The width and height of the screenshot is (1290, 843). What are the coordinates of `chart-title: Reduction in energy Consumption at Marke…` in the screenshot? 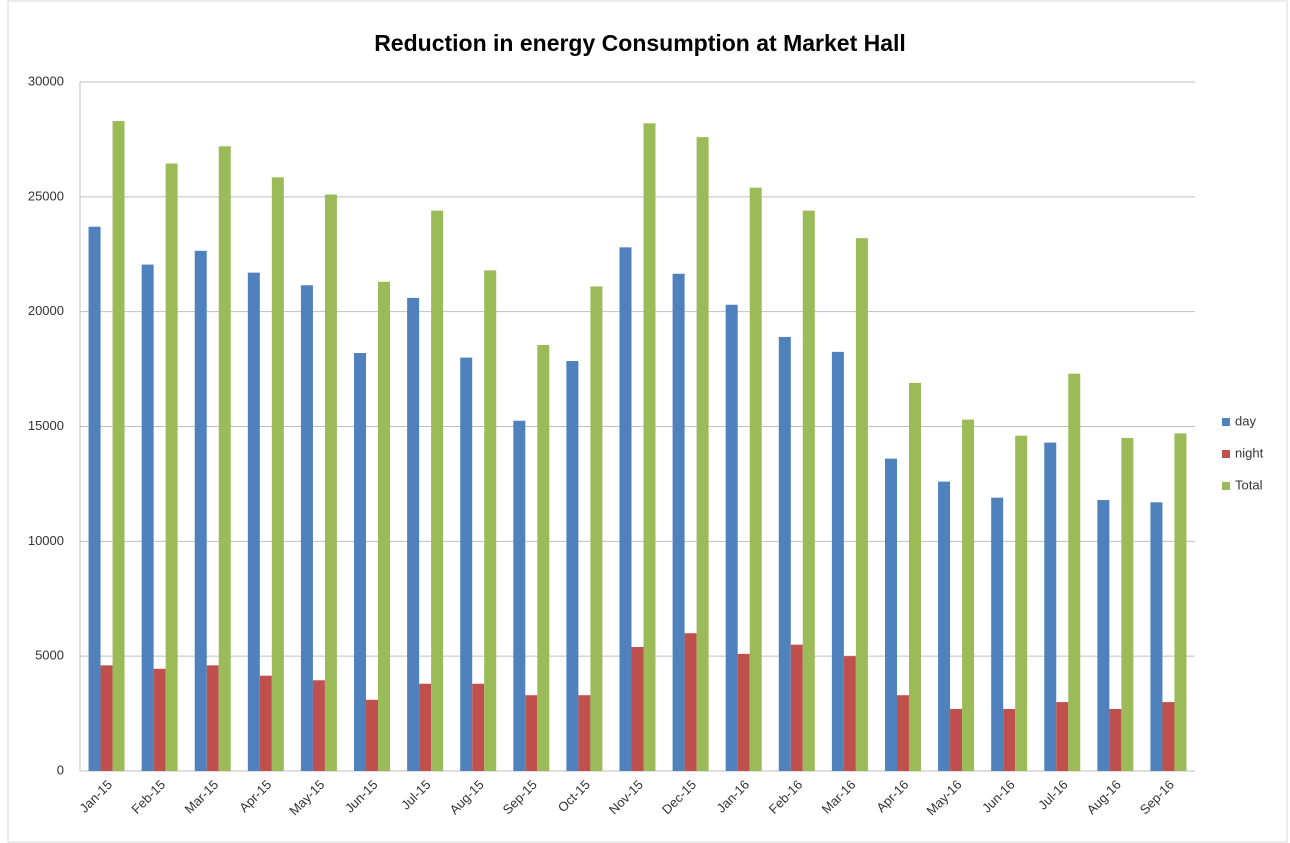 It's located at (640, 43).